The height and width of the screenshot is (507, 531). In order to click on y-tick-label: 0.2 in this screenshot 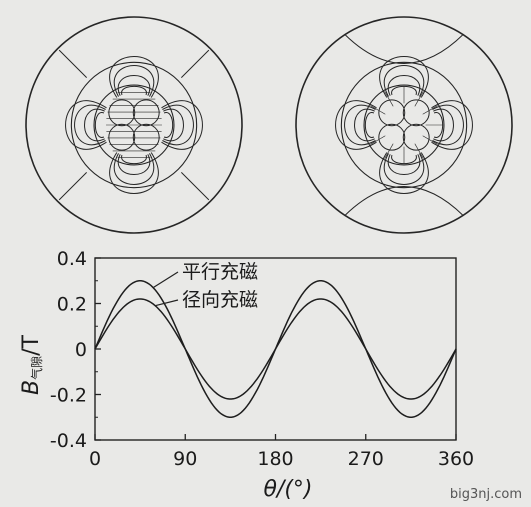, I will do `click(72, 305)`.